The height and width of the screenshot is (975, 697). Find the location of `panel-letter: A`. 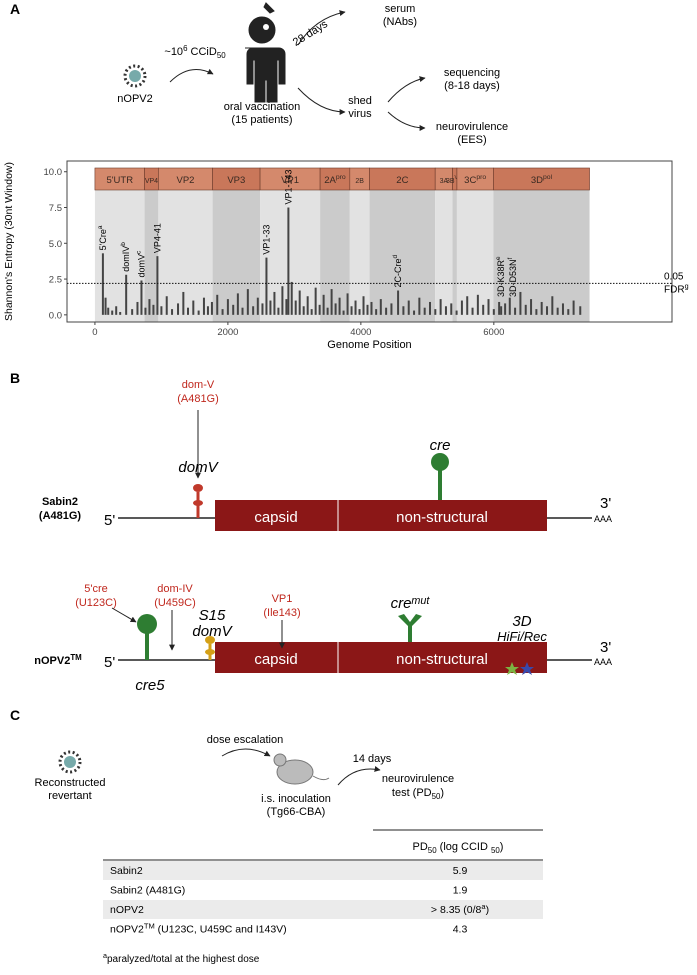

panel-letter: A is located at coordinates (15, 9).